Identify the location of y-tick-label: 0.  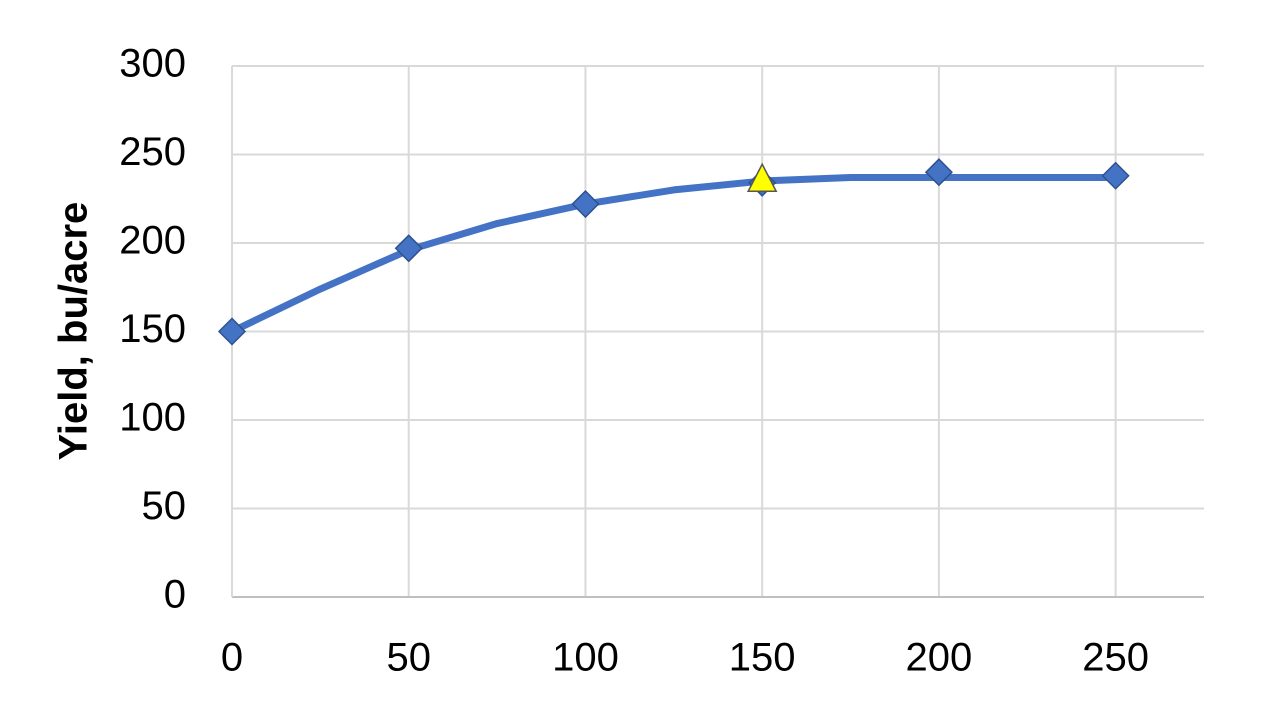
(175, 595).